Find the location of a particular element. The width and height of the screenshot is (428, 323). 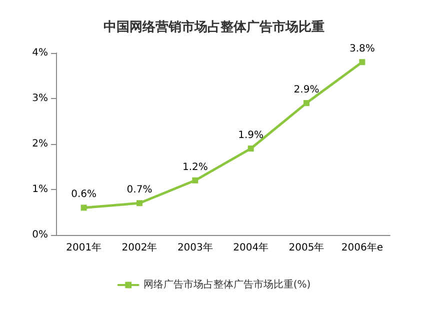

x-tick-label: 2002年 is located at coordinates (140, 248).